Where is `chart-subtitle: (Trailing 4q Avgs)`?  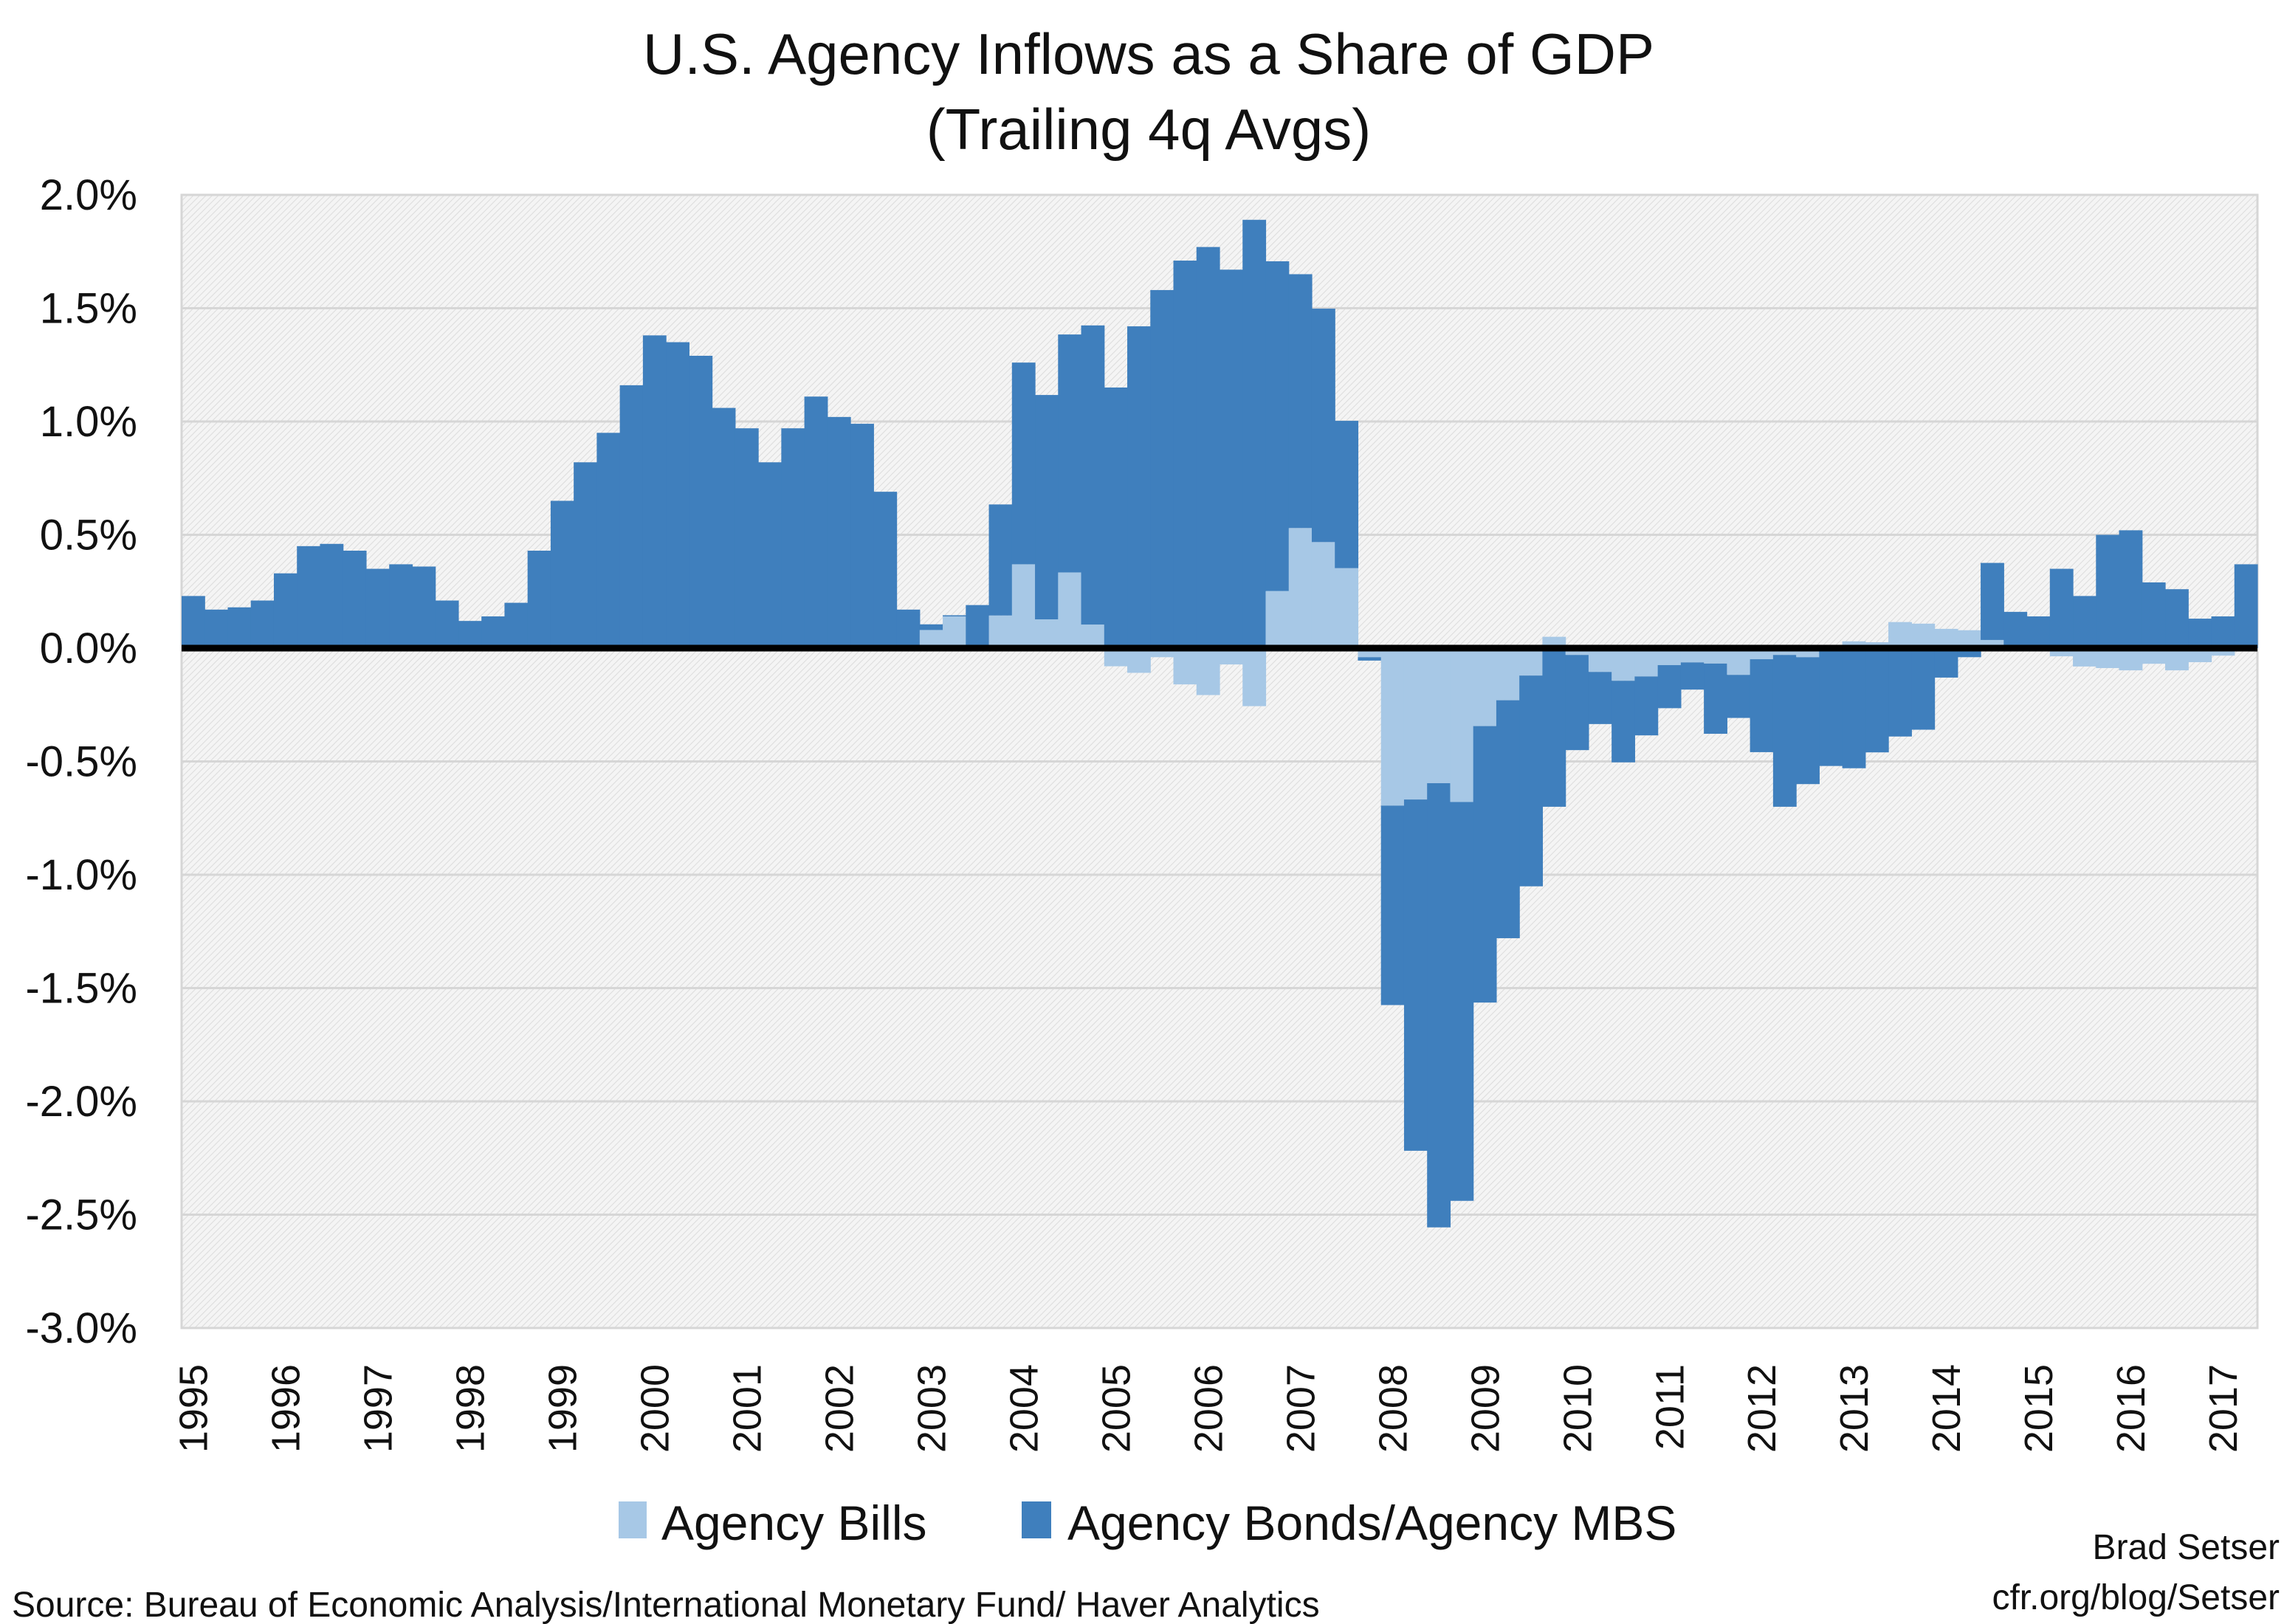
chart-subtitle: (Trailing 4q Avgs) is located at coordinates (1149, 129).